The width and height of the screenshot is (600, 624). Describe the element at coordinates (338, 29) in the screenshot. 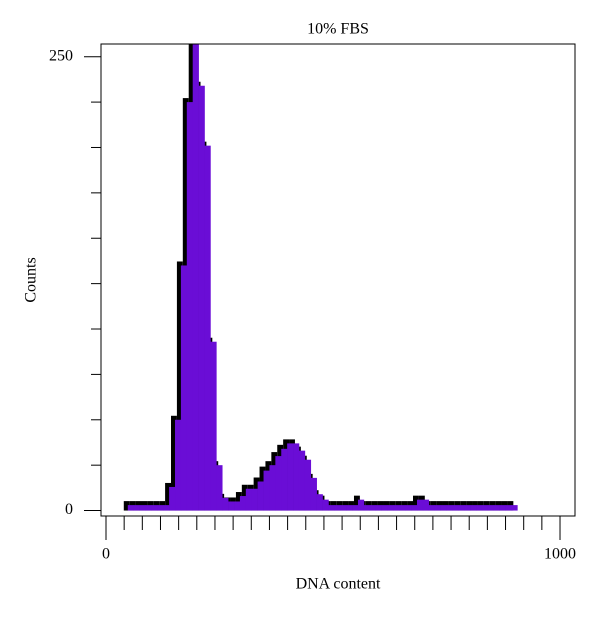

I see `chart-title: 10% FBS` at that location.